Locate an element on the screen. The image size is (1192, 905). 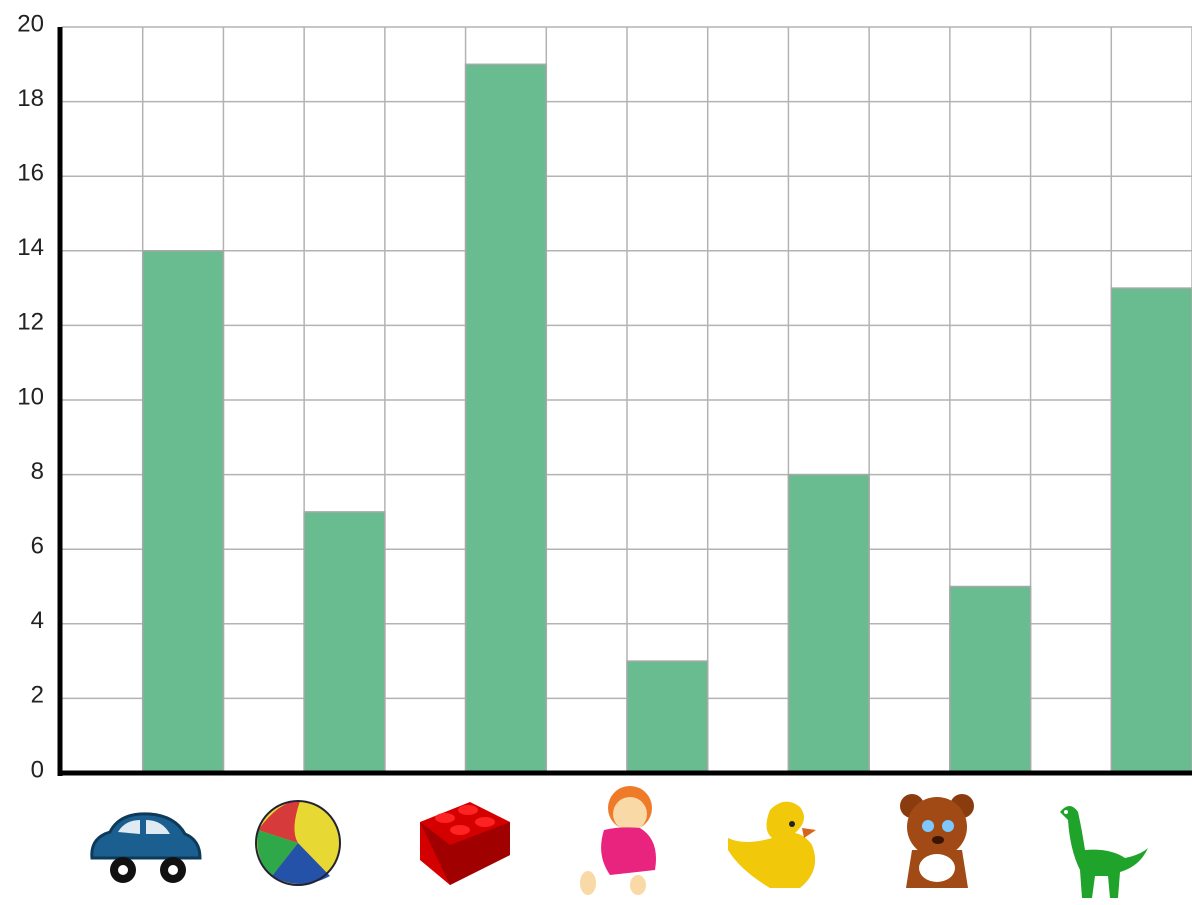
y-tick-label: 20 is located at coordinates (30, 23).